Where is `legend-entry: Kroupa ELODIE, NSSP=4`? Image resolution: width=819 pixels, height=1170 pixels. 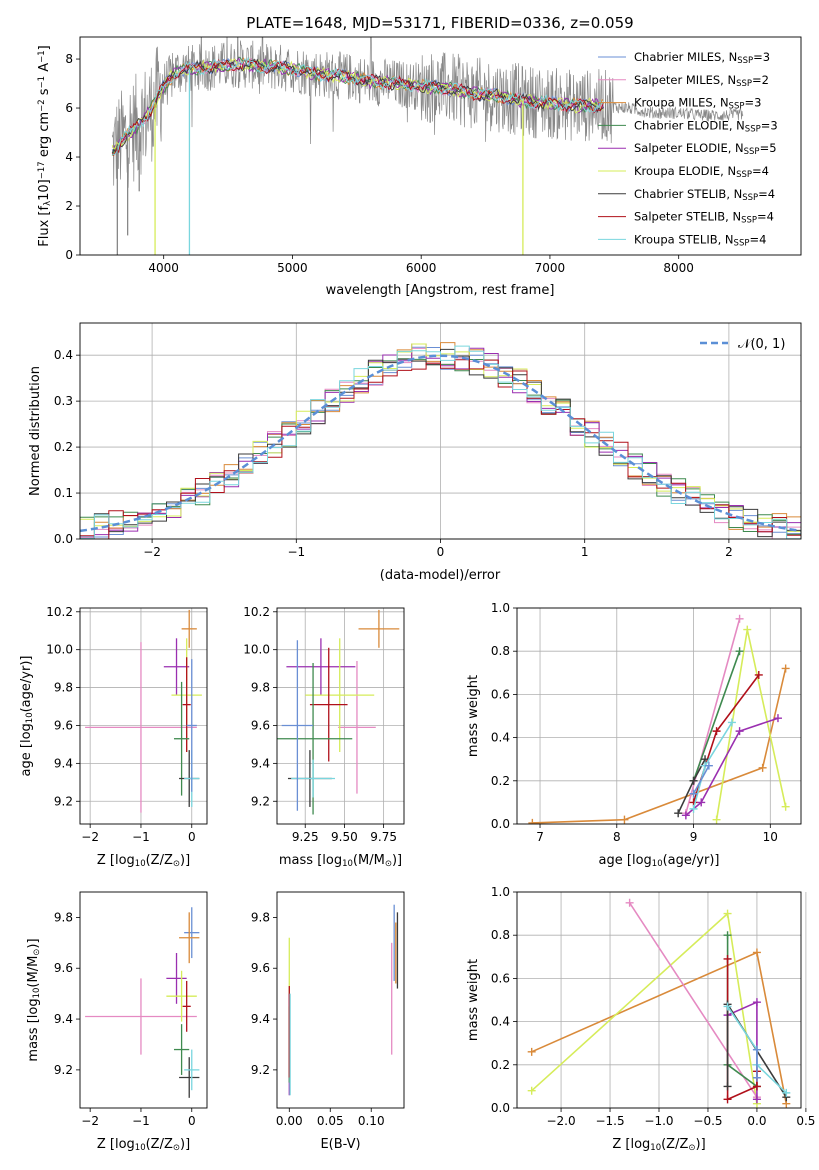
legend-entry: Kroupa ELODIE, NSSP=4 is located at coordinates (701, 172).